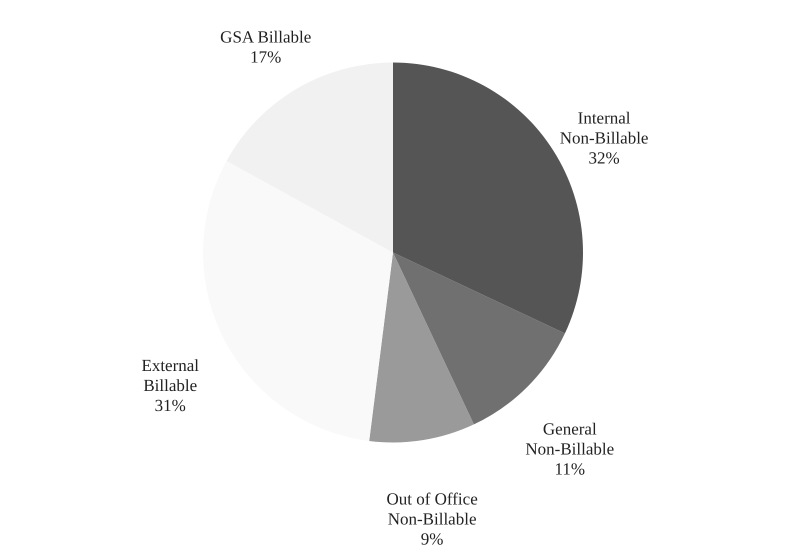 Image resolution: width=786 pixels, height=548 pixels. Describe the element at coordinates (432, 508) in the screenshot. I see `slice-label: Out of Office Non-Billable` at that location.